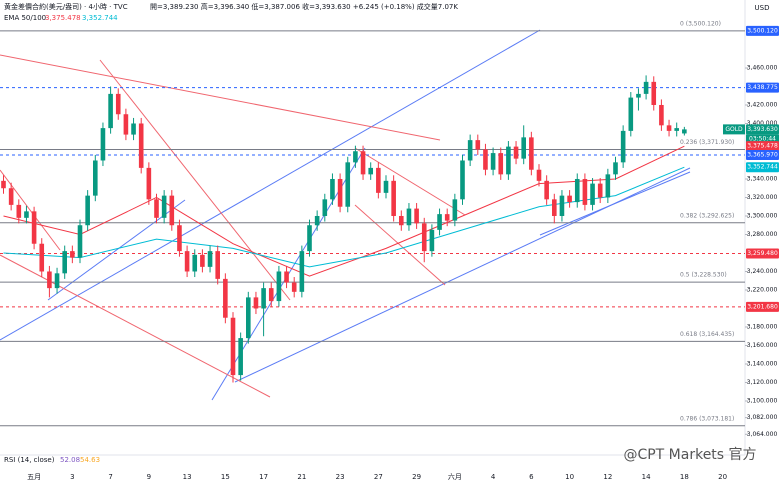 Image resolution: width=779 pixels, height=489 pixels. I want to click on x-tick-label: 23, so click(340, 477).